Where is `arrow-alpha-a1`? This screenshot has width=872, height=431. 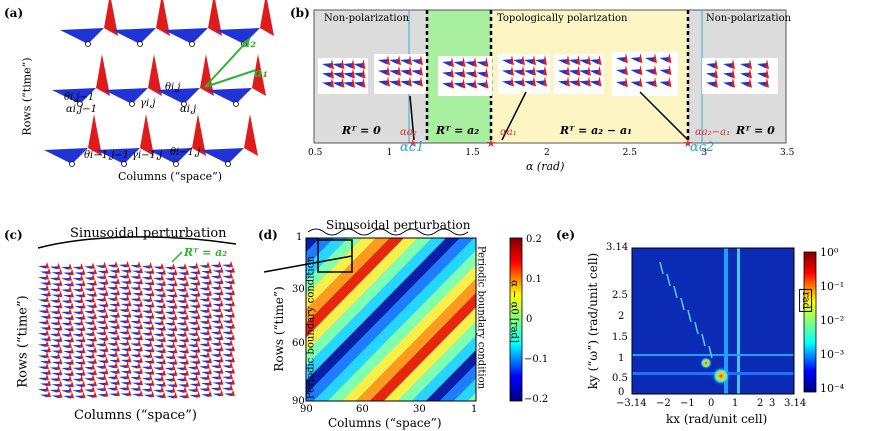
arrow-alpha-a1 is located at coordinates (514, 116).